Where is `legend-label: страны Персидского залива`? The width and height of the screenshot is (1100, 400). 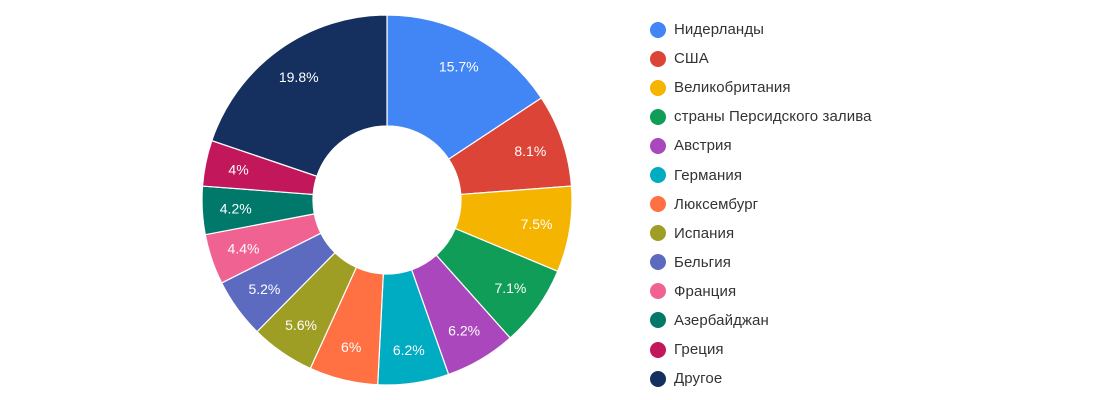 legend-label: страны Персидского залива is located at coordinates (773, 117).